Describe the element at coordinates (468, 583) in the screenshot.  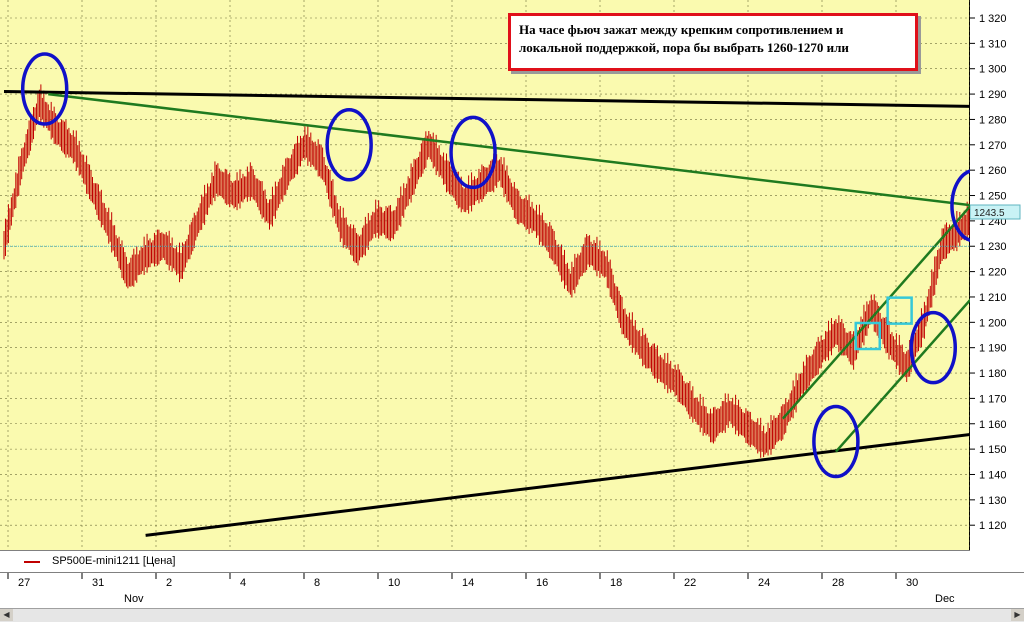
I see `x-tick-label: 14` at that location.